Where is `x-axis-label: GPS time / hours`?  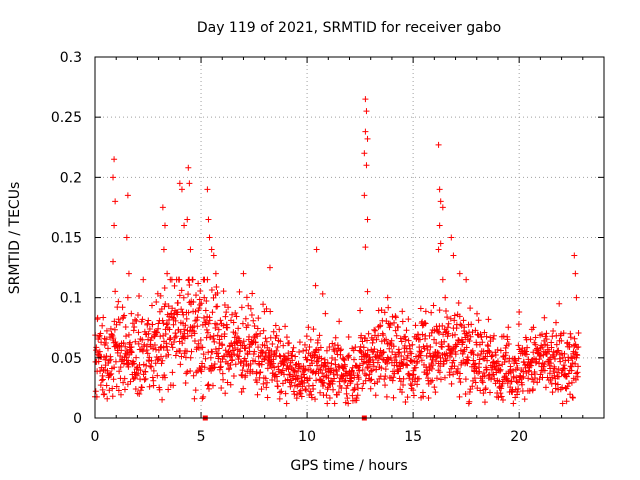 x-axis-label: GPS time / hours is located at coordinates (348, 466).